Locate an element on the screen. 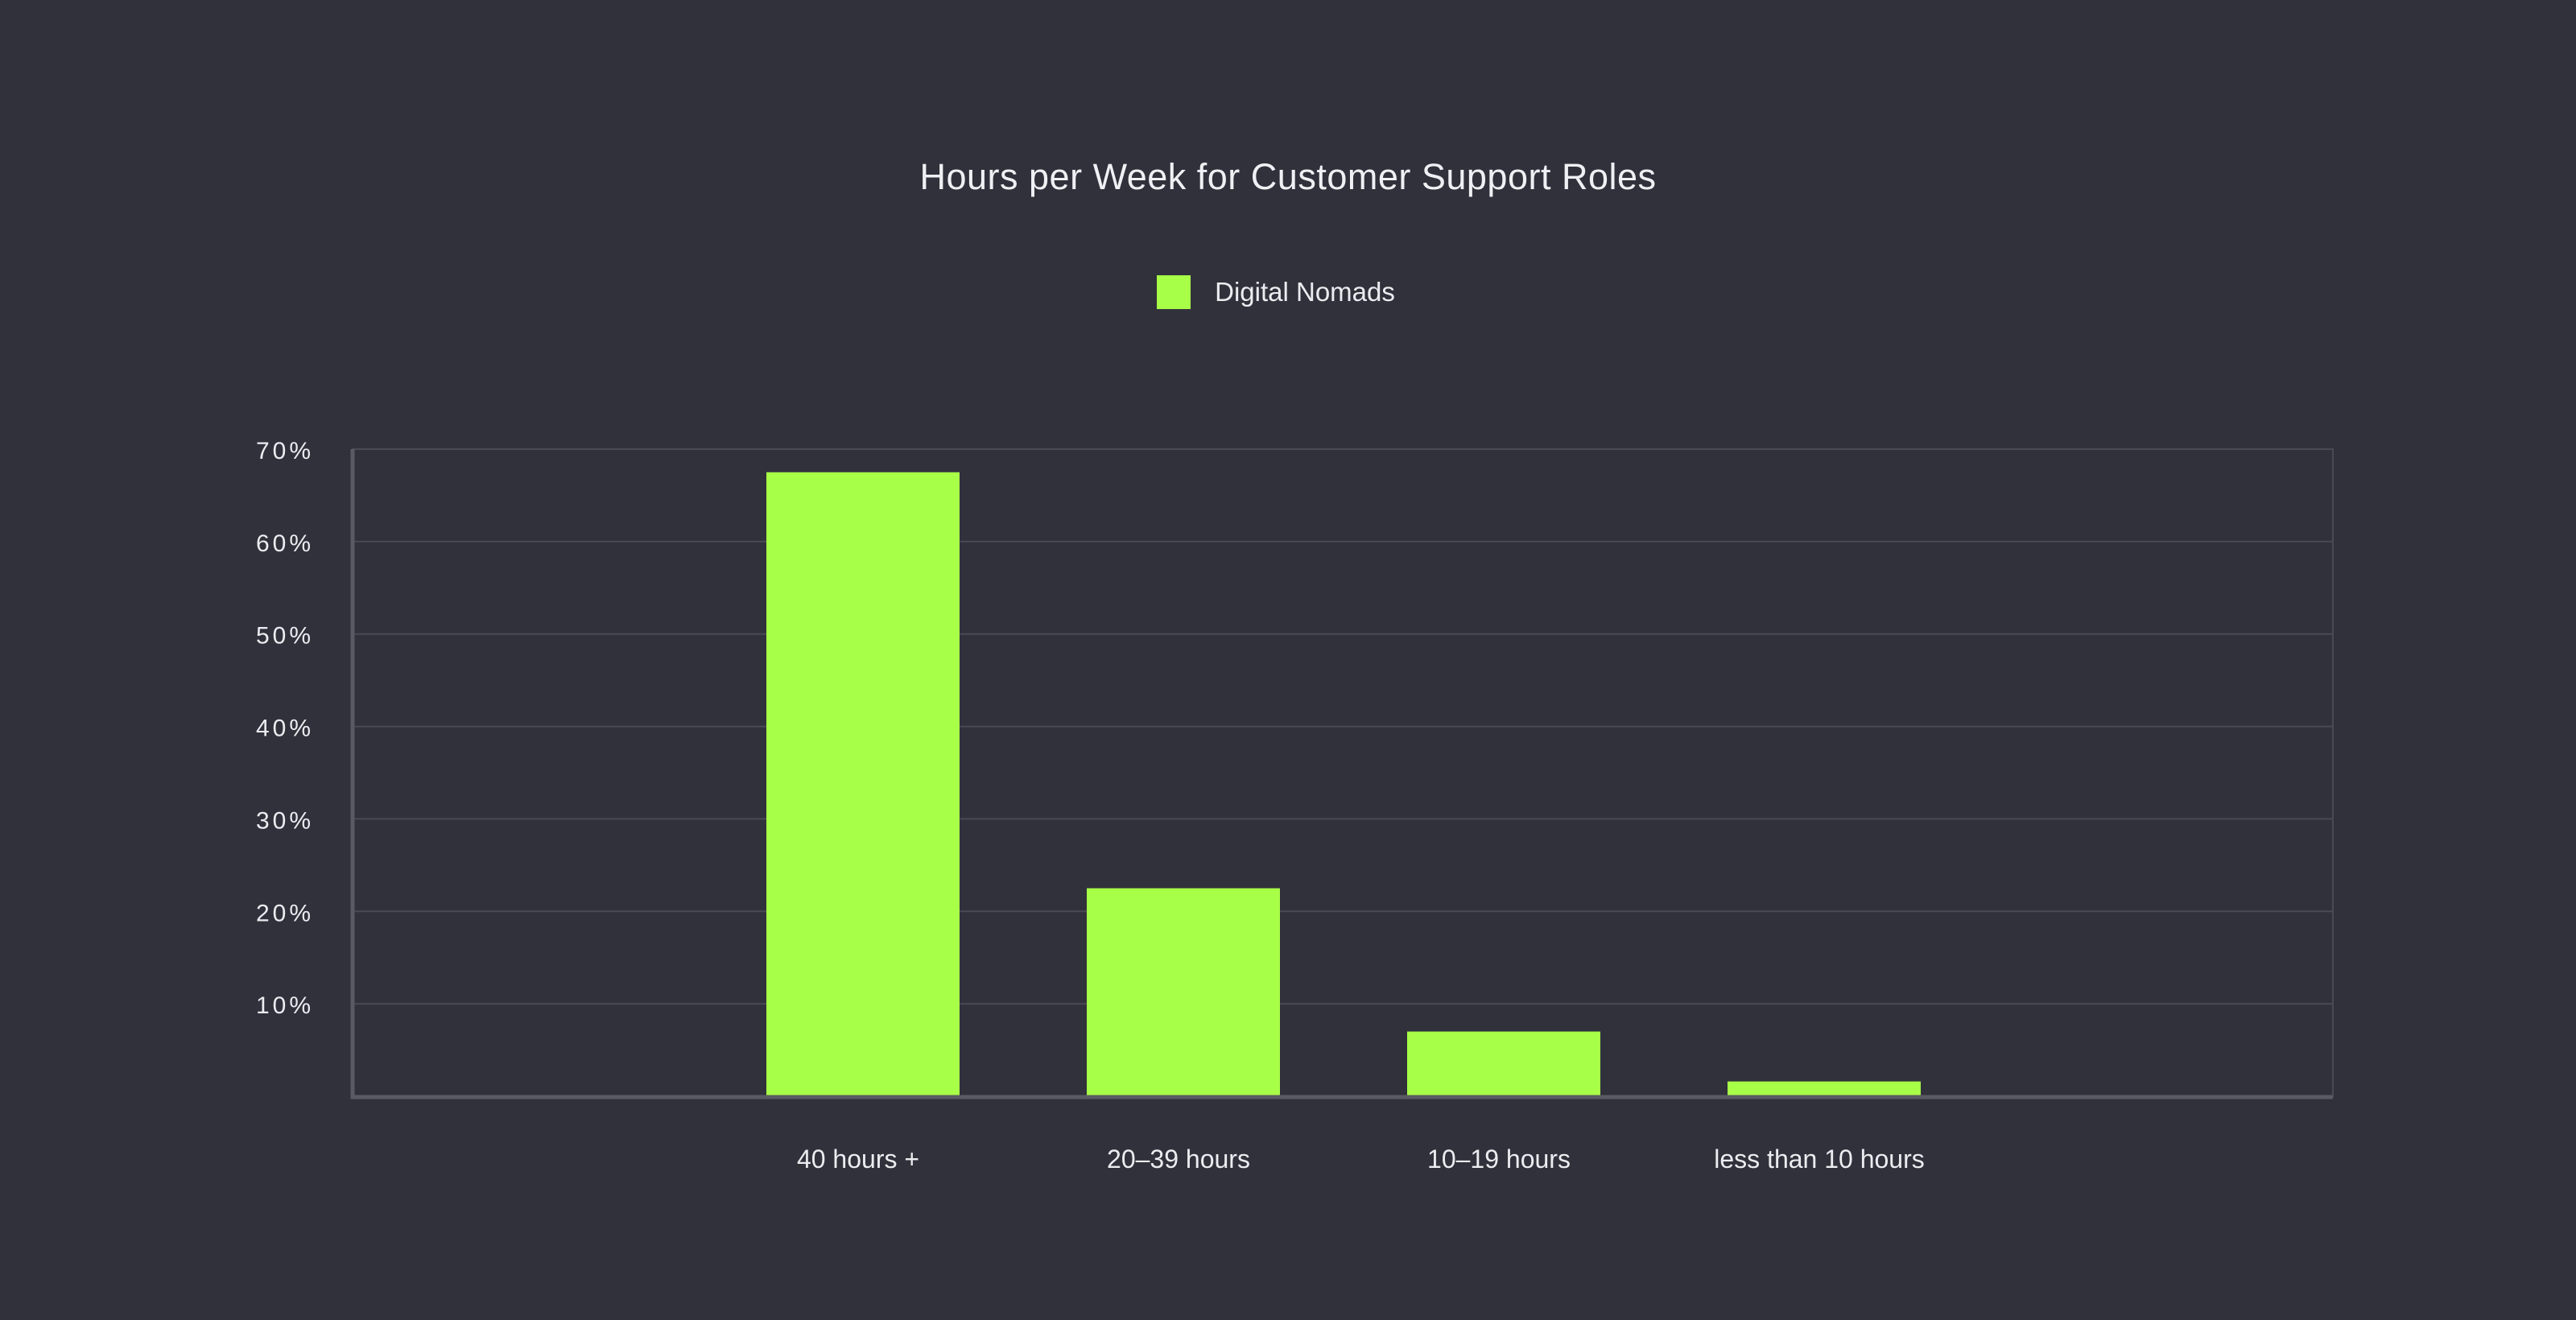 The width and height of the screenshot is (2576, 1320). x-tick-label: 20–39 hours is located at coordinates (1178, 1159).